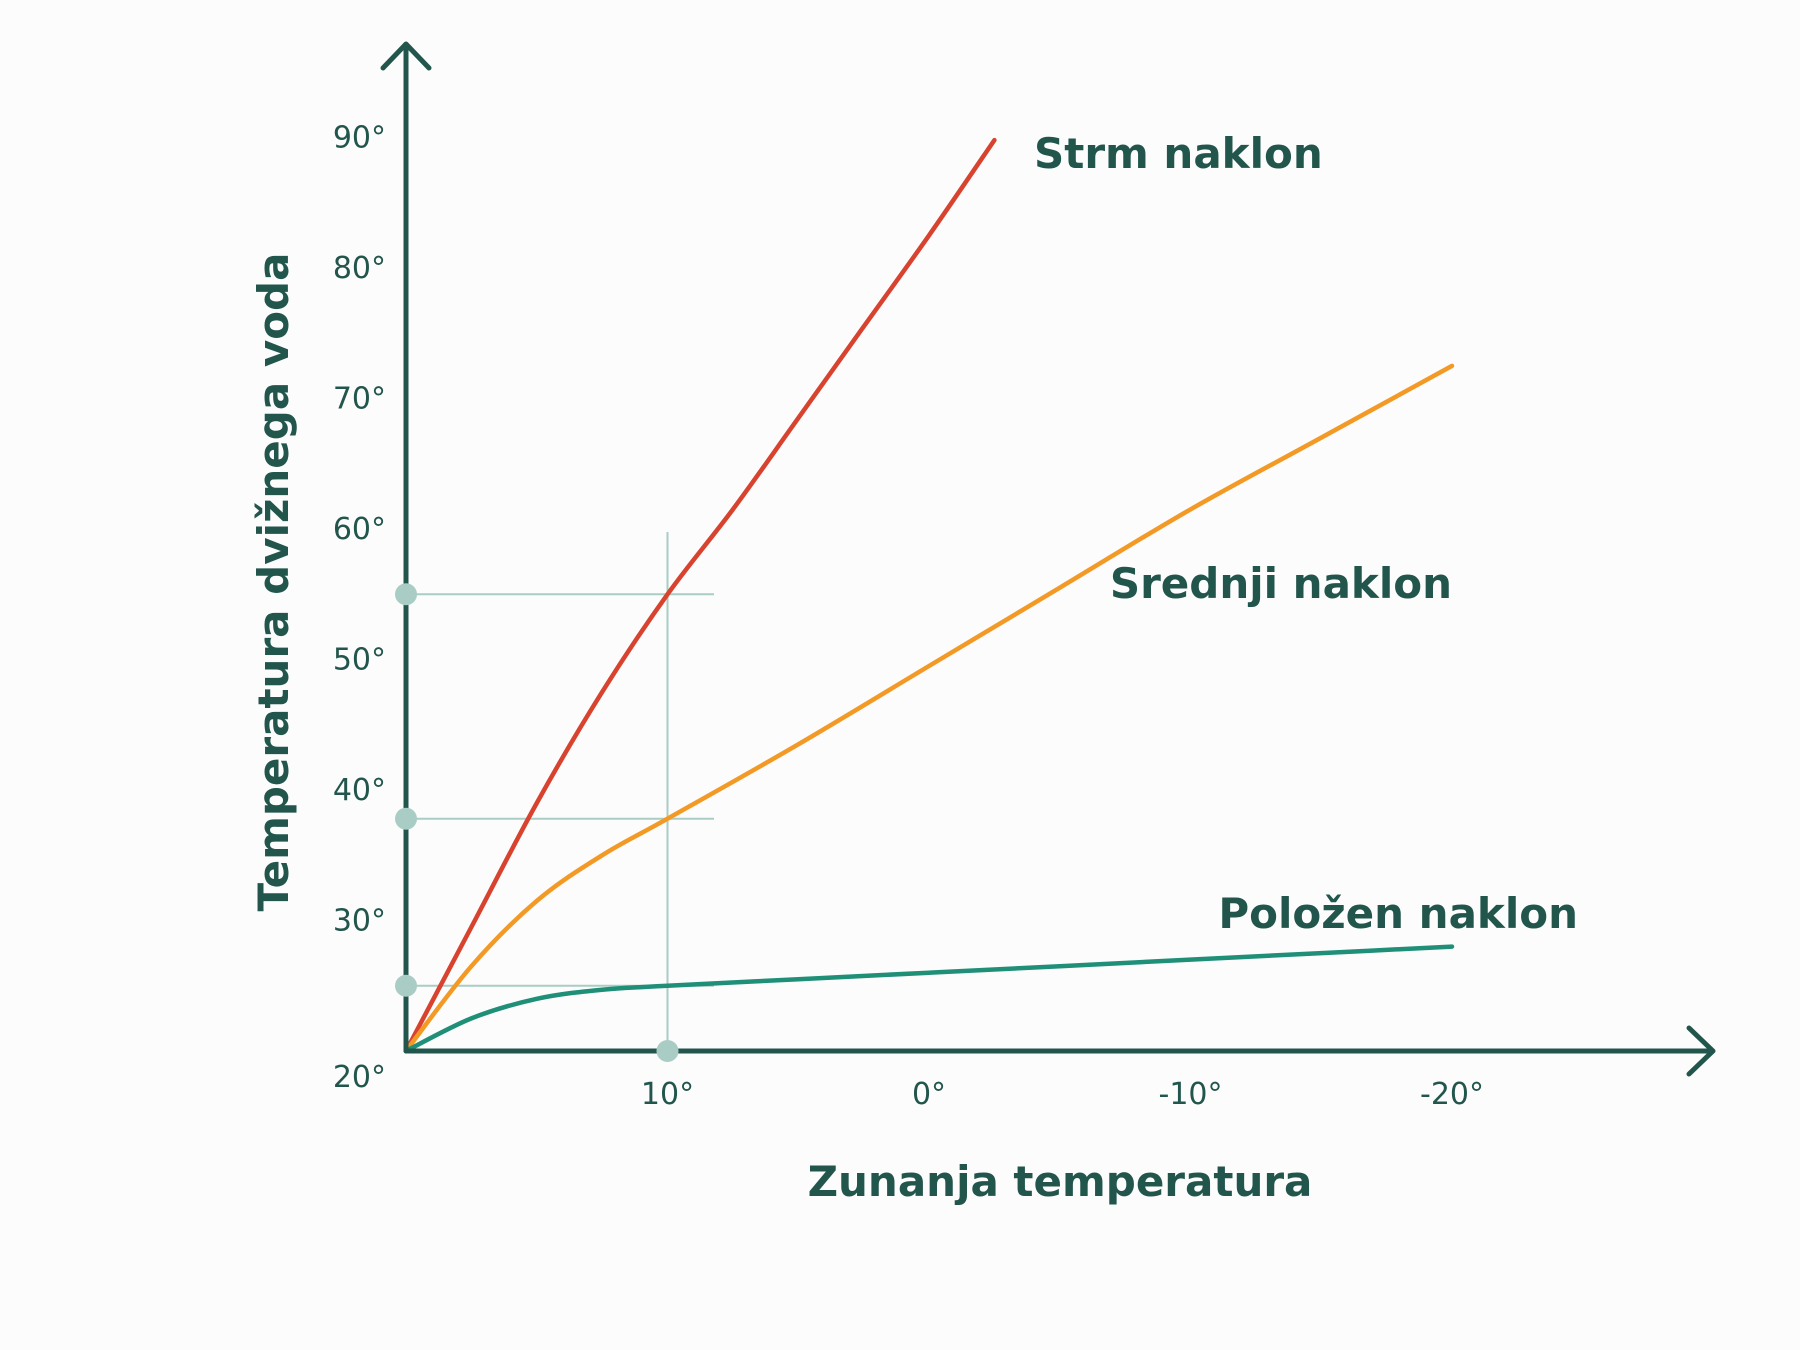  Describe the element at coordinates (359, 529) in the screenshot. I see `y-tick-label: 60°` at that location.